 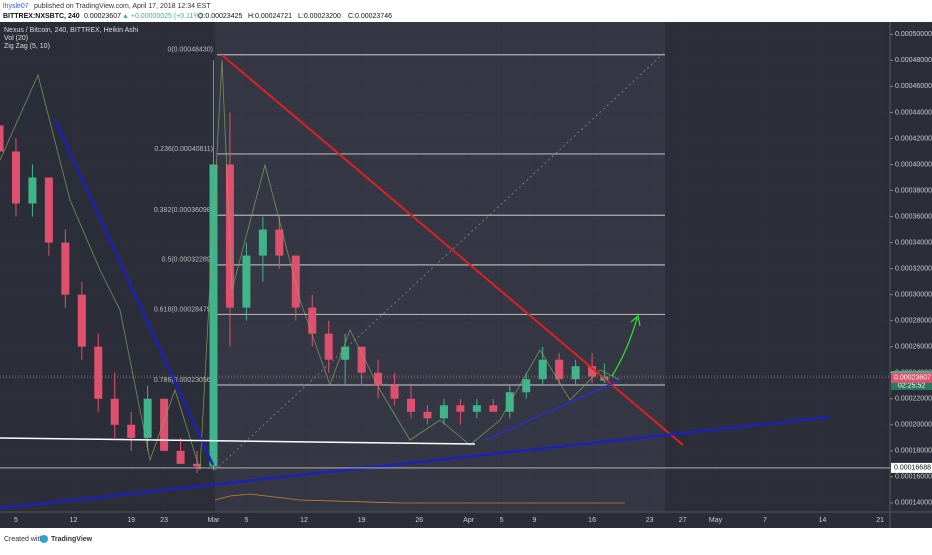 I want to click on y-tick-label: 0.00040000, so click(x=913, y=164).